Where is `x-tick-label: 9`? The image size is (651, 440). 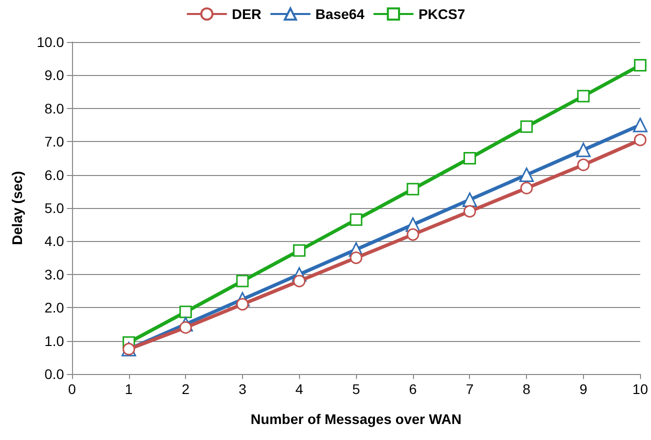 x-tick-label: 9 is located at coordinates (583, 389).